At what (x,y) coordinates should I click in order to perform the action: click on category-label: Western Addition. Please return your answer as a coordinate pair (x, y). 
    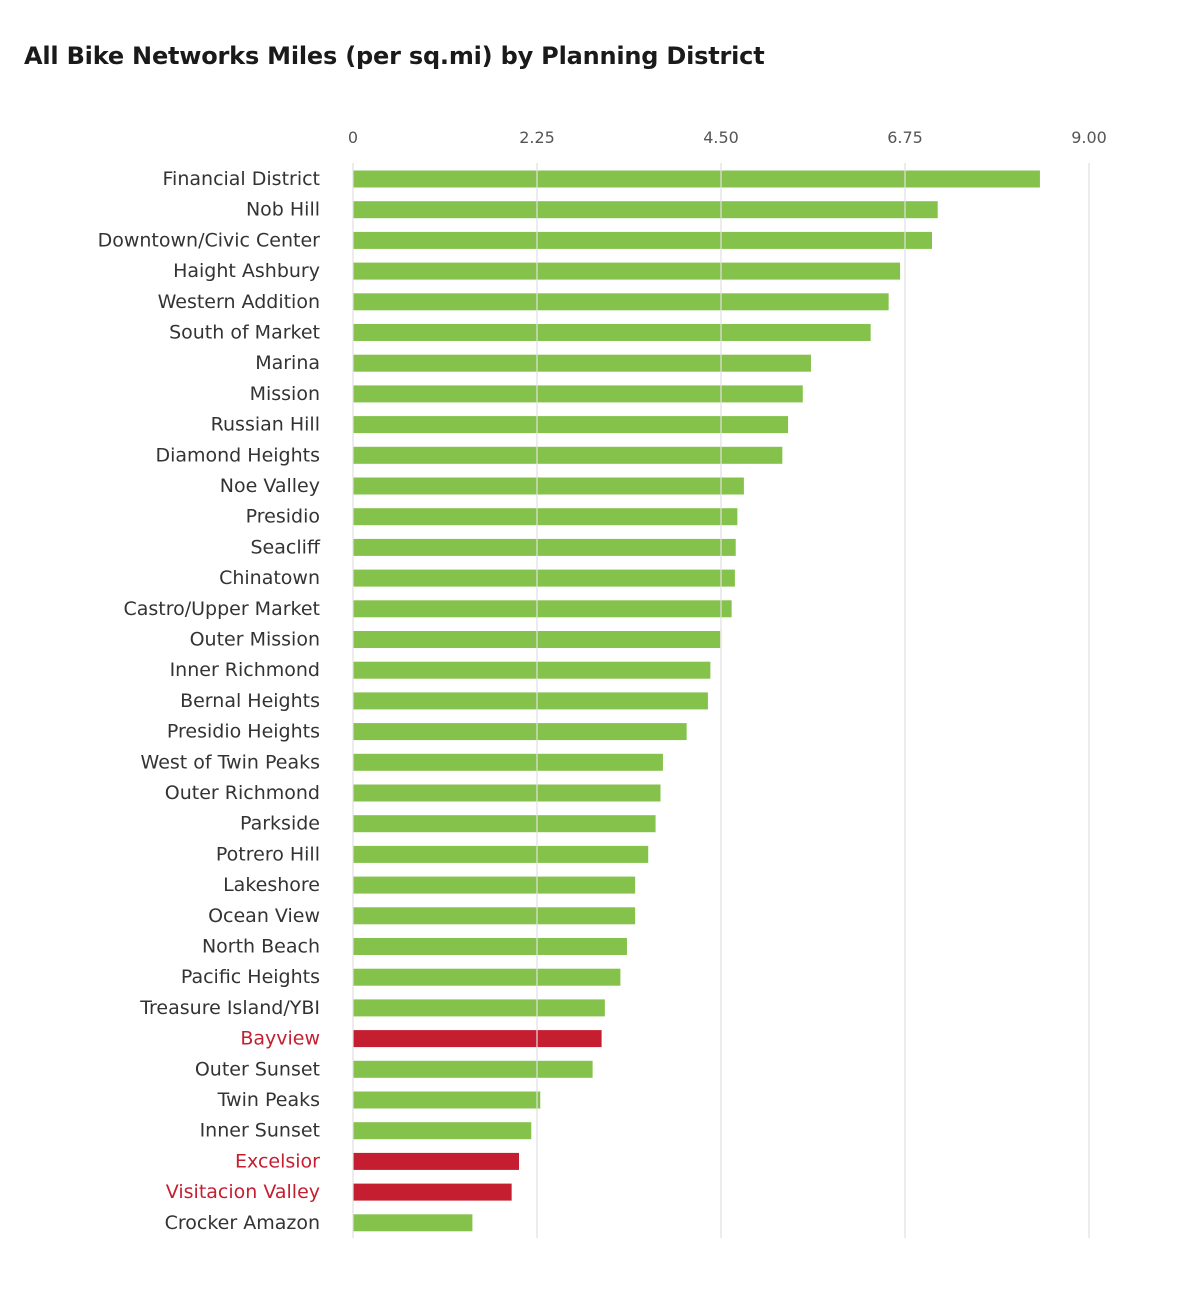
    Looking at the image, I should click on (239, 302).